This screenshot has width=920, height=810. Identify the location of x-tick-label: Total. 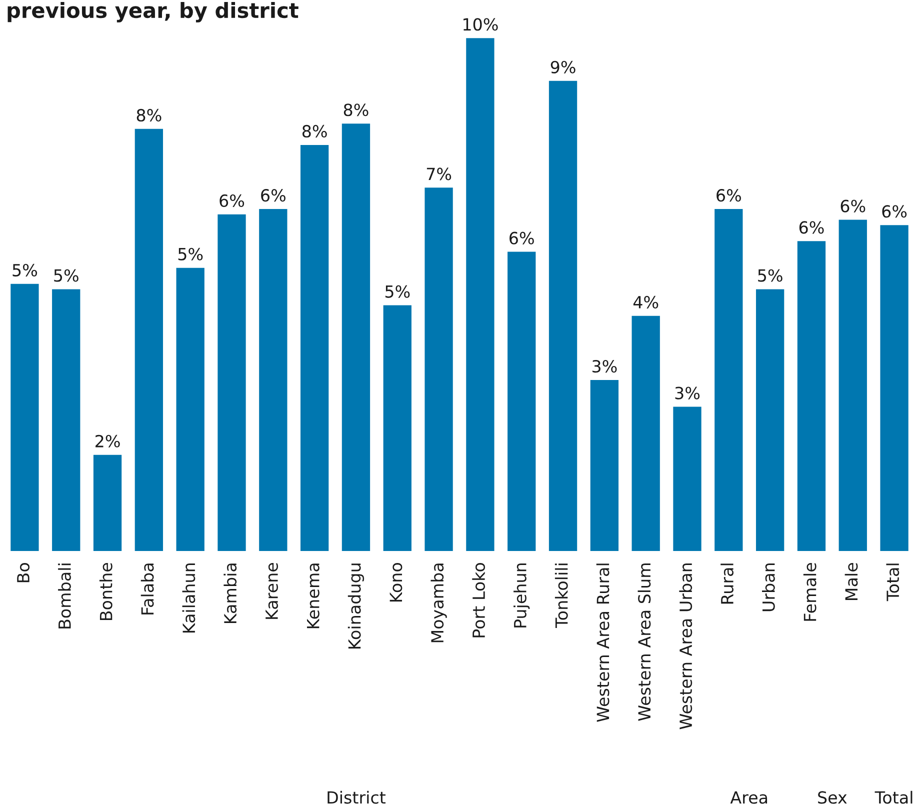
(893, 583).